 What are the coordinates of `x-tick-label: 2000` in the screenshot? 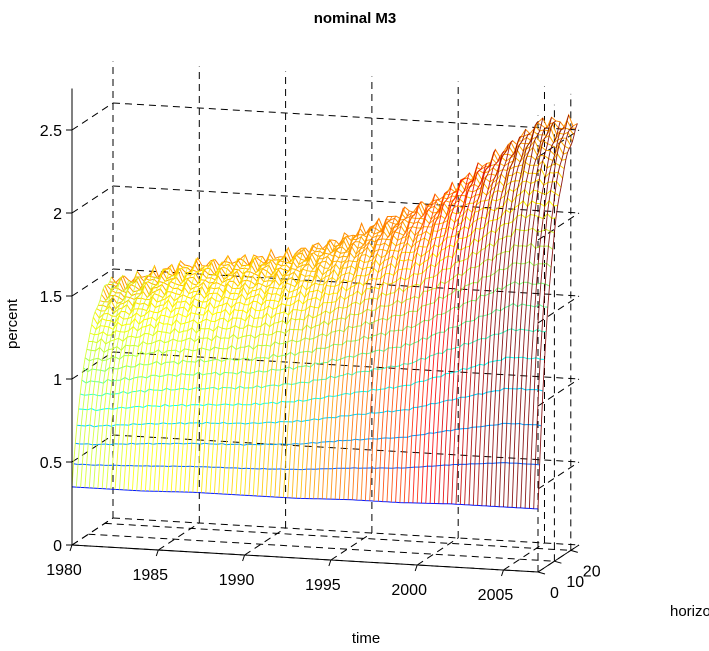 It's located at (409, 590).